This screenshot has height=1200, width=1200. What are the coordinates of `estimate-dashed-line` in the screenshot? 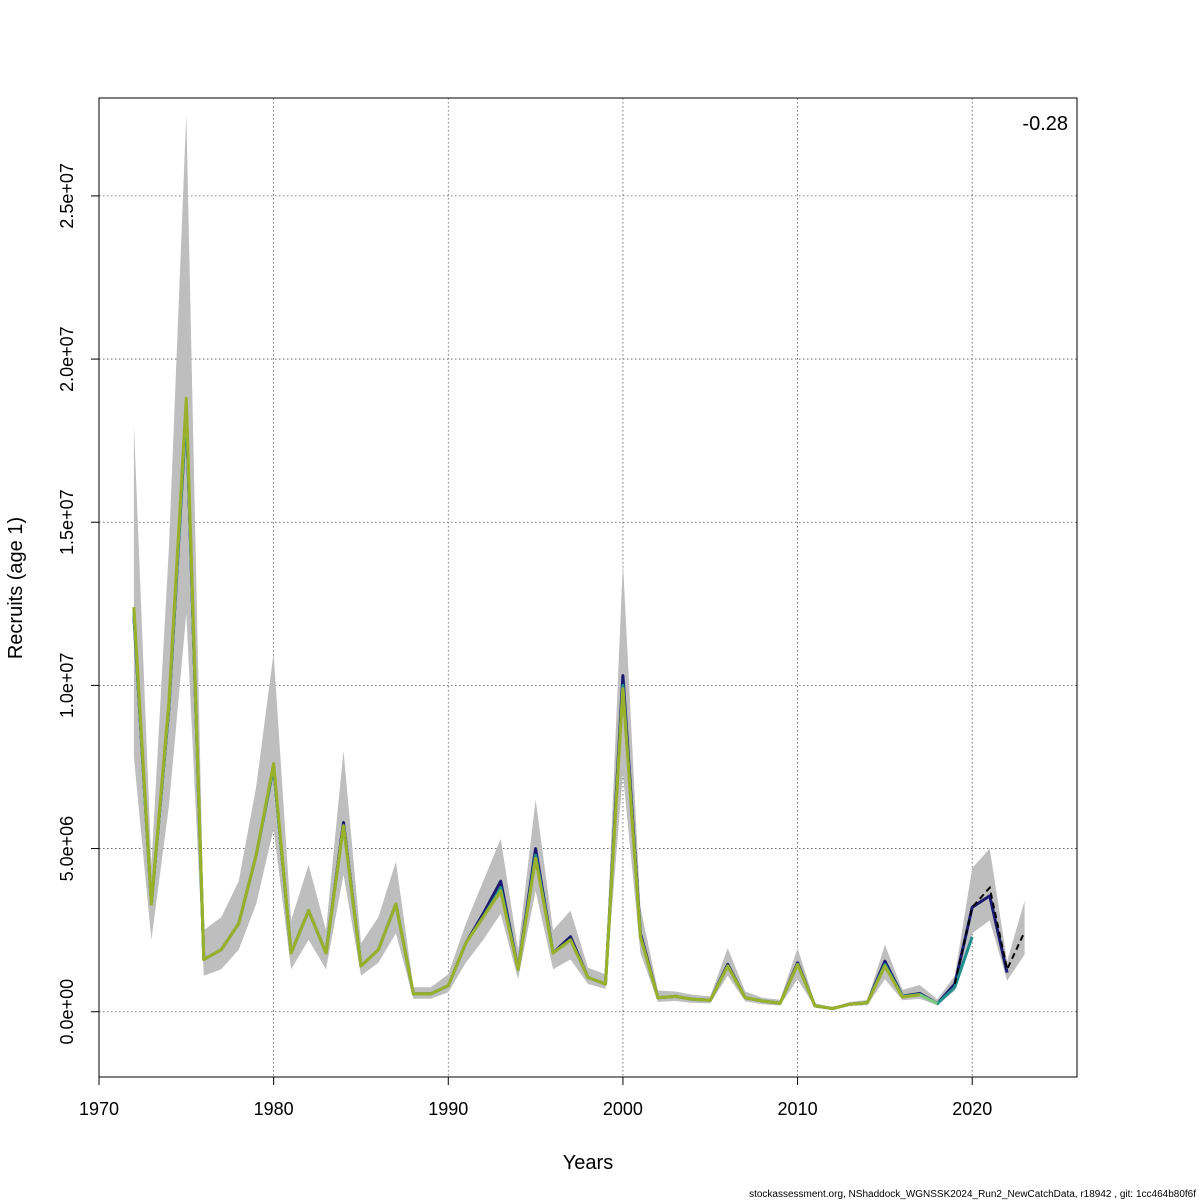 It's located at (989, 935).